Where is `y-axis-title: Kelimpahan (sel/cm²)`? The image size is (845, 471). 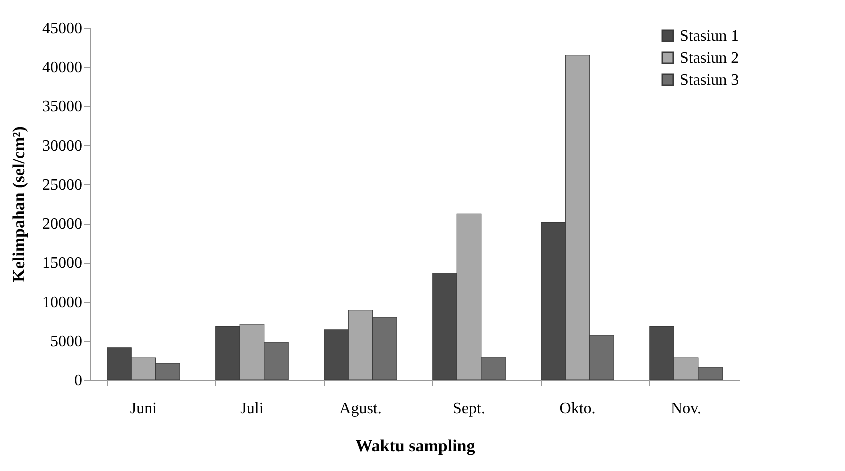
y-axis-title: Kelimpahan (sel/cm²) is located at coordinates (19, 204).